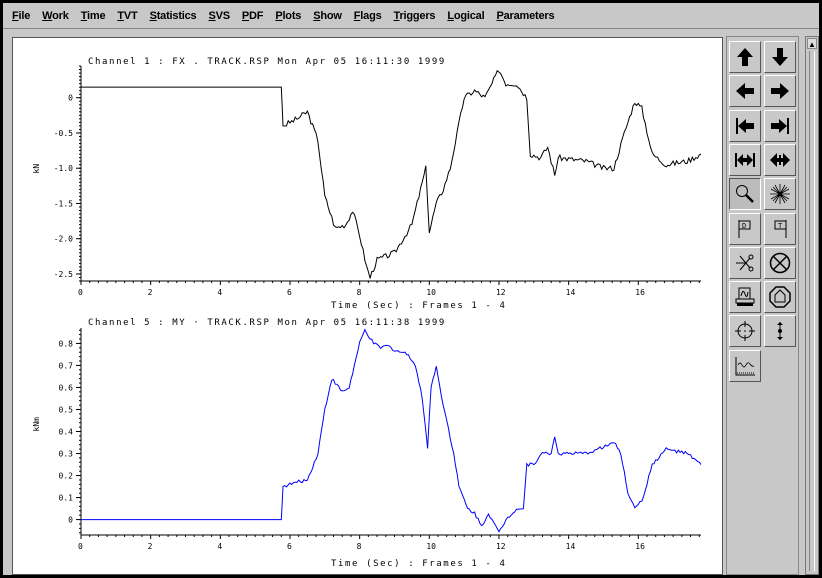 The height and width of the screenshot is (578, 822). I want to click on waveform-plot-icon, so click(745, 366).